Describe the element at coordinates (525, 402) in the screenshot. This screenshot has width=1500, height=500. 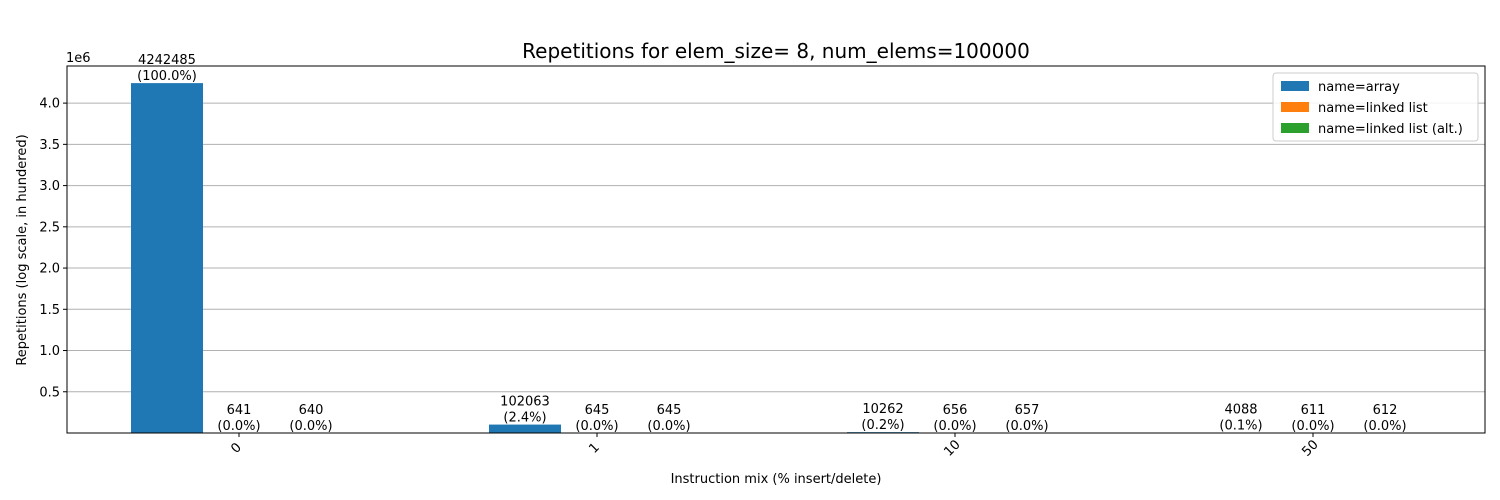
I see `bar-value-label: 102063` at that location.